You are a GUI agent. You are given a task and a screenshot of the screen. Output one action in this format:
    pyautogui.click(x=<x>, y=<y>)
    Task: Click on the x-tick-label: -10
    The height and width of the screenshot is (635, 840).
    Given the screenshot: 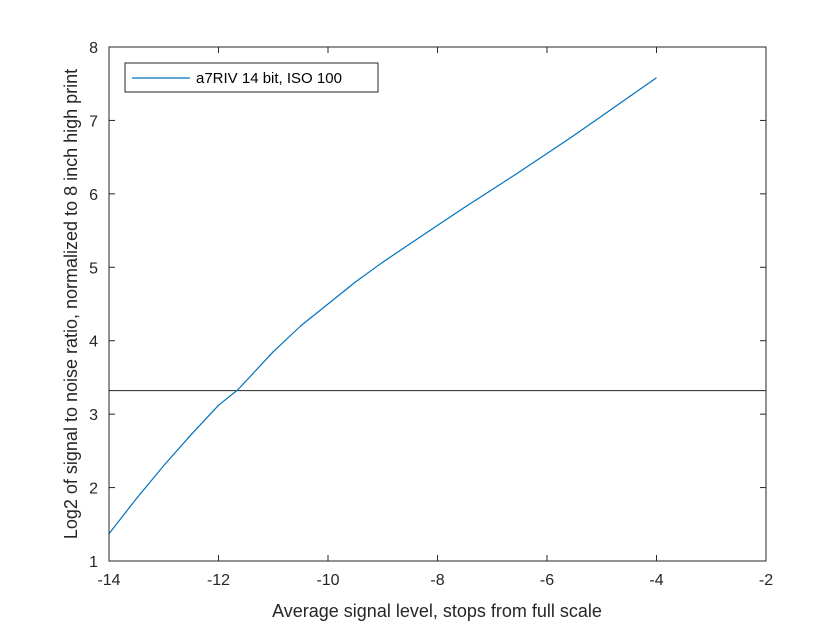 What is the action you would take?
    pyautogui.click(x=327, y=580)
    